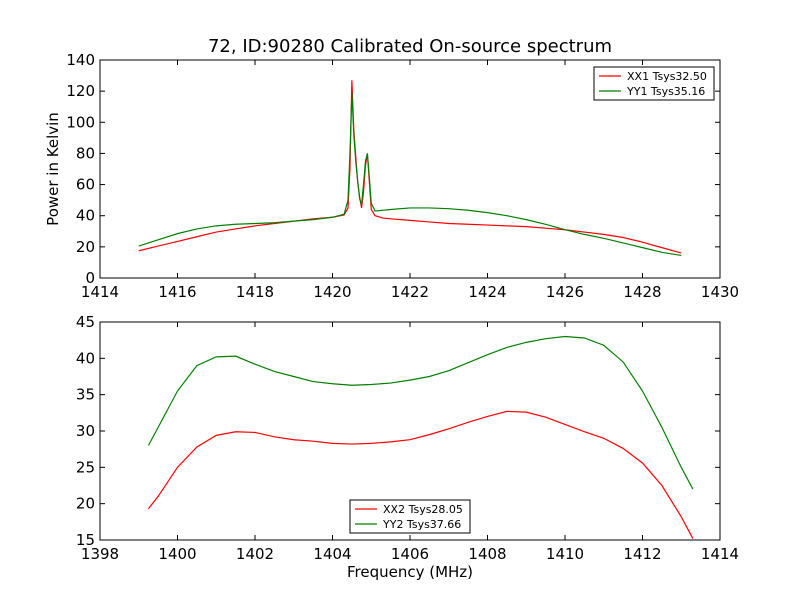 The image size is (800, 604). What do you see at coordinates (85, 358) in the screenshot?
I see `bottom-y-tick-label: 40` at bounding box center [85, 358].